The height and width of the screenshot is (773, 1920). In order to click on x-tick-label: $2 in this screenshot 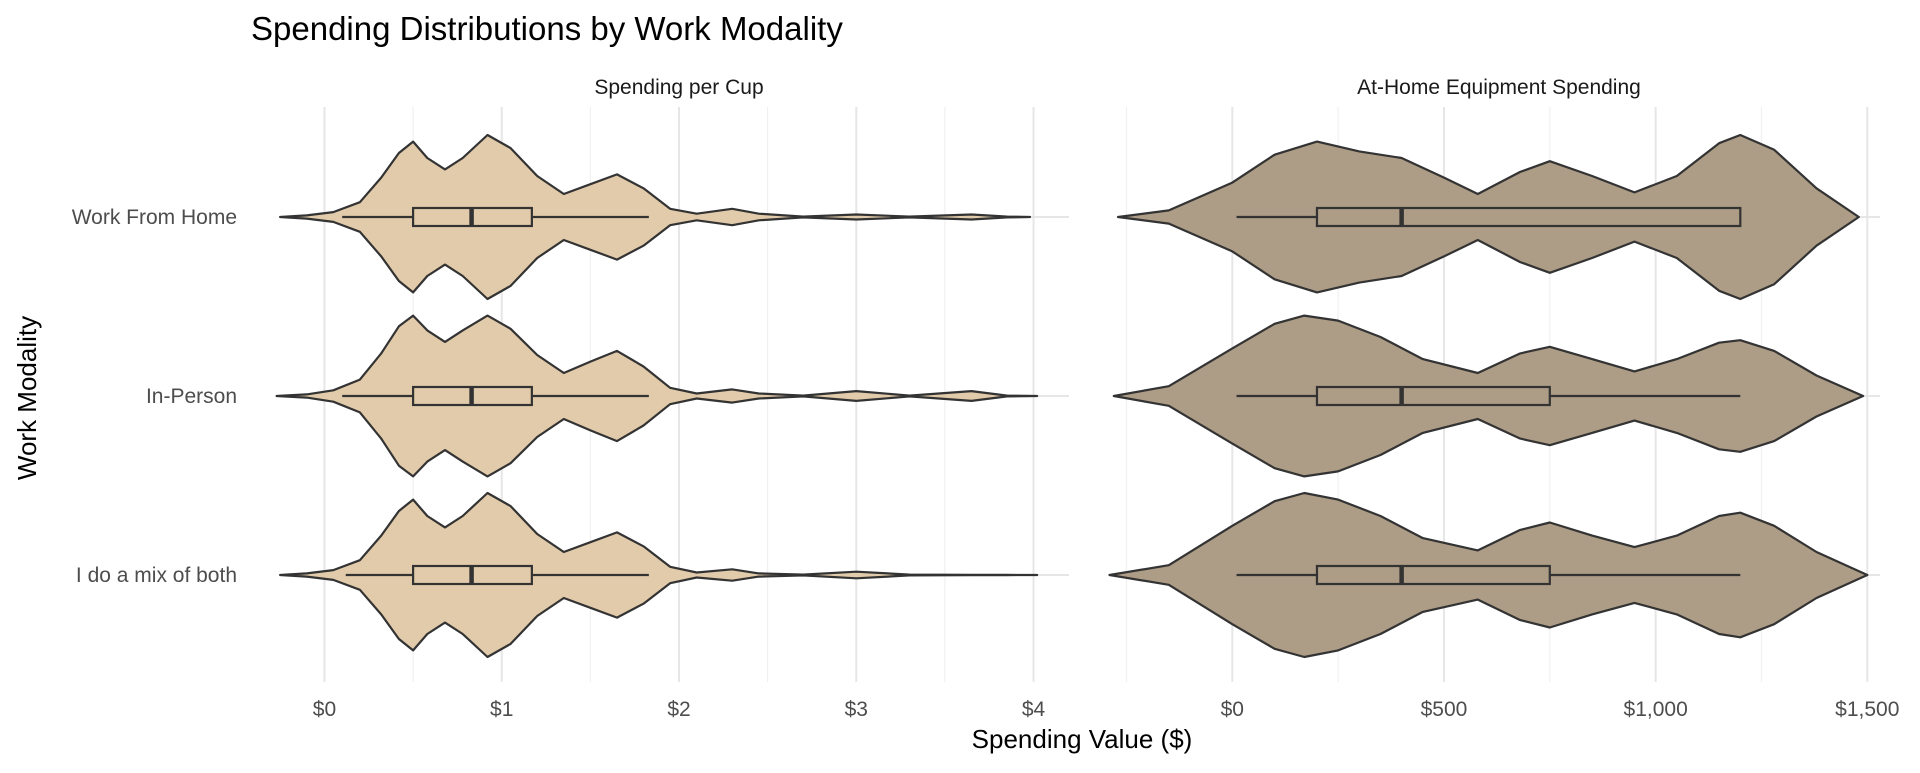, I will do `click(678, 709)`.